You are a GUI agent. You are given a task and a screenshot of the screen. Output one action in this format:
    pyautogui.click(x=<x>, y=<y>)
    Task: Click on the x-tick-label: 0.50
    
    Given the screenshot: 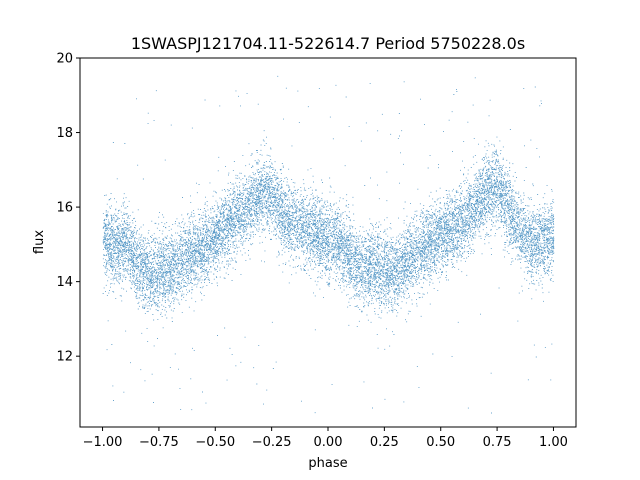 What is the action you would take?
    pyautogui.click(x=440, y=442)
    